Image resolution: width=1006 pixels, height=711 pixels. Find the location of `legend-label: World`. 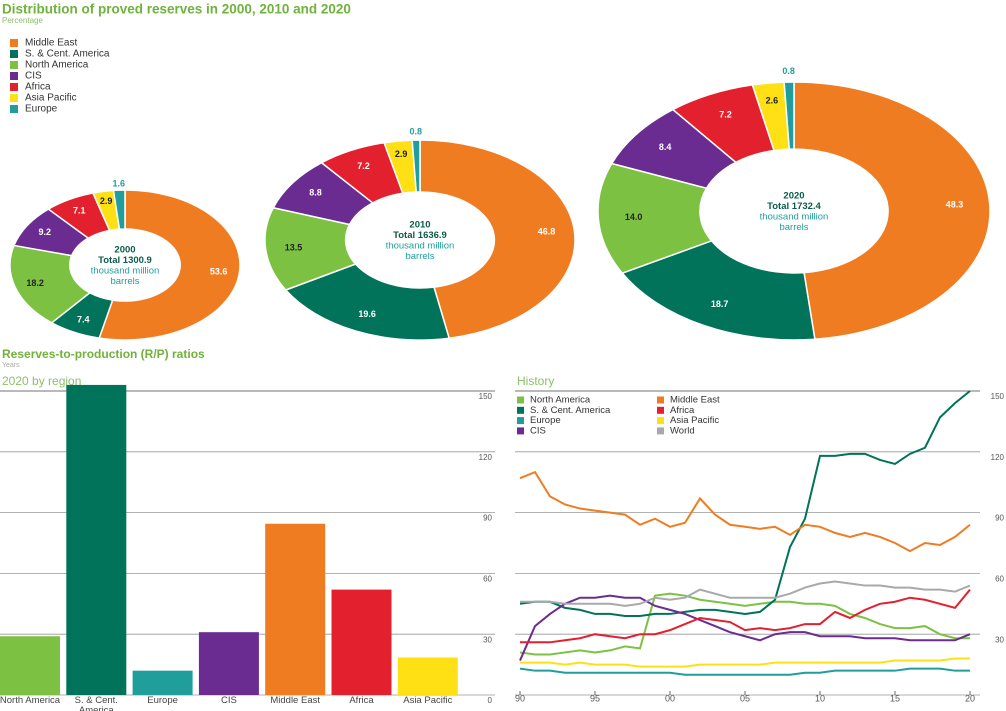

legend-label: World is located at coordinates (682, 430).